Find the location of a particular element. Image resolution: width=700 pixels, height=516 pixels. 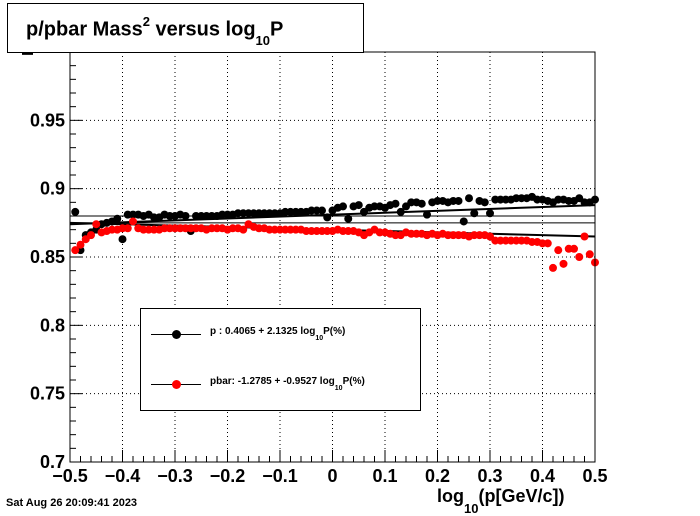

legend-entry-pbar: pbar: -1.2785 + -0.9527 log10P(%) is located at coordinates (280, 385).